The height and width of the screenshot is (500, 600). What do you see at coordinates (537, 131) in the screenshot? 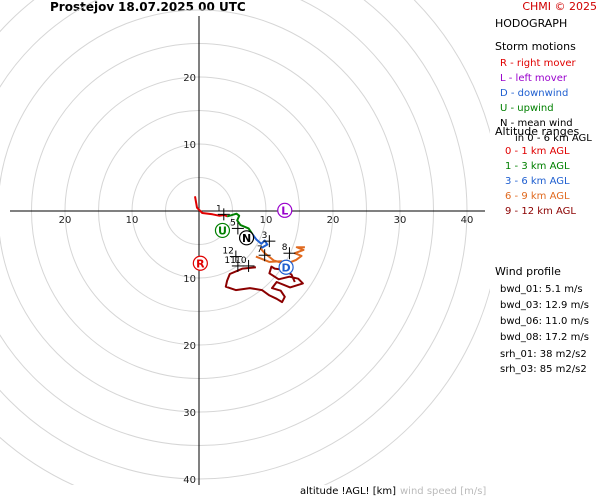
I see `altitude-heading: Altitude ranges` at bounding box center [537, 131].